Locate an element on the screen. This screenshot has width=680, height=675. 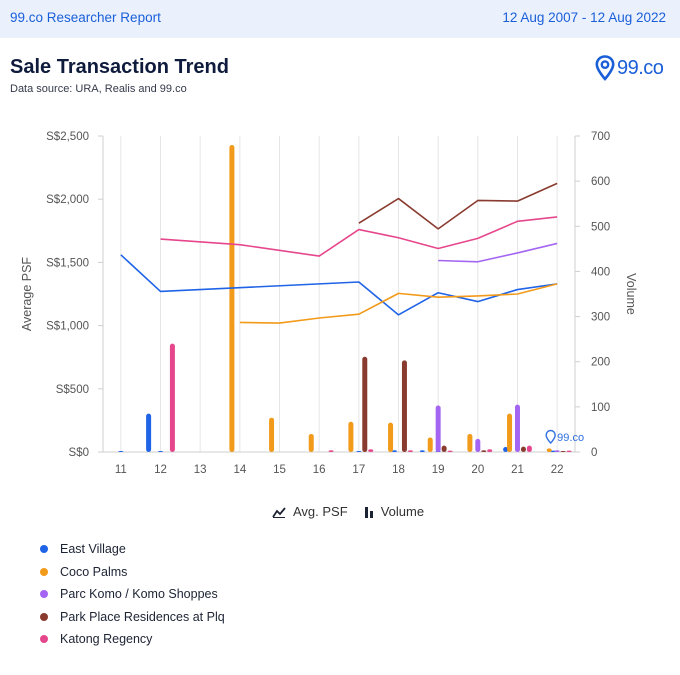
x-tick-label: 19 is located at coordinates (438, 470).